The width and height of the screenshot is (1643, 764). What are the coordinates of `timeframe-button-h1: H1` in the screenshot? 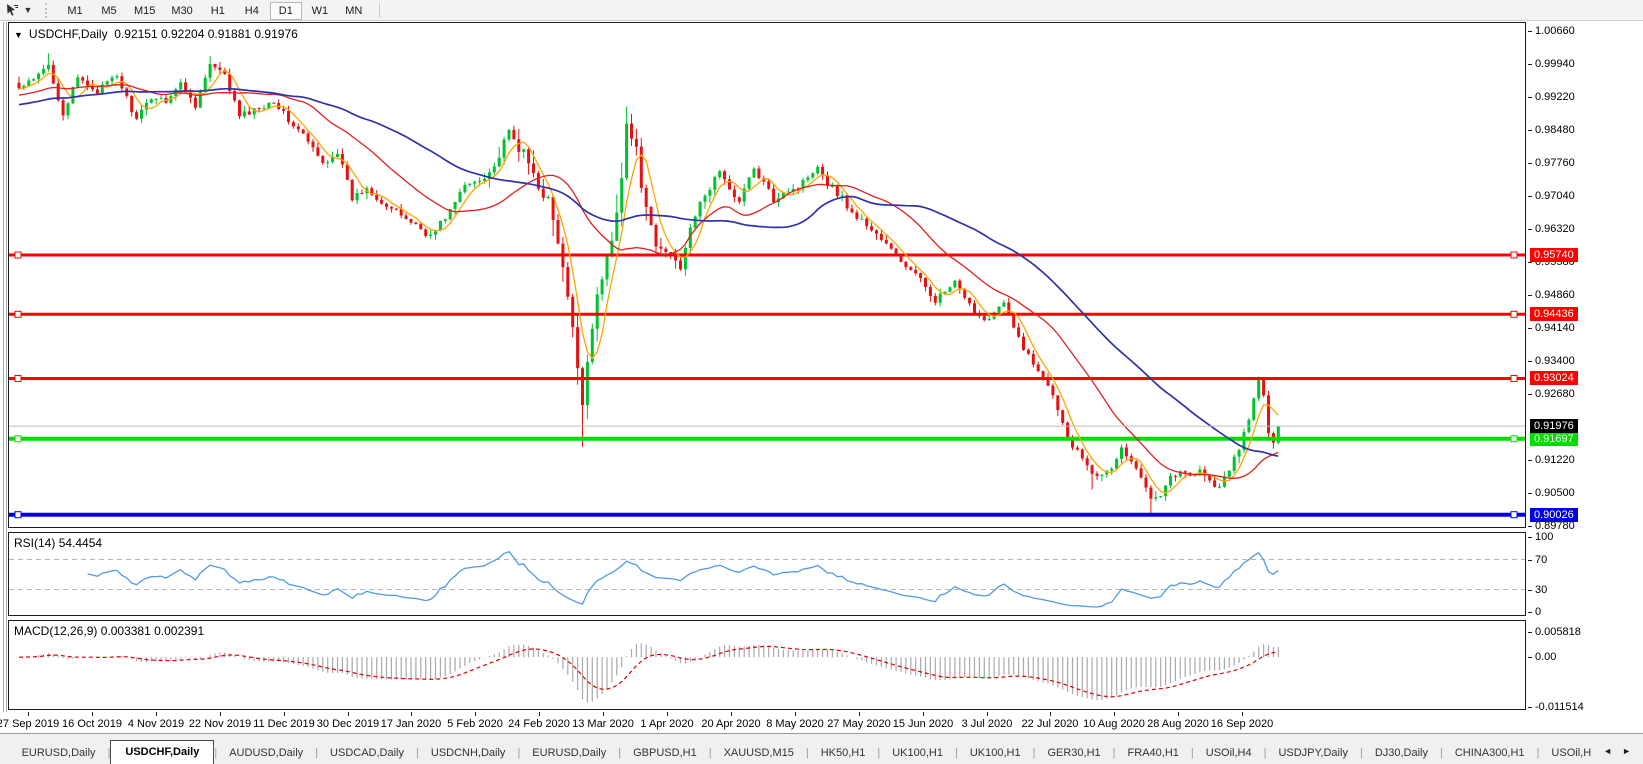 It's located at (217, 10).